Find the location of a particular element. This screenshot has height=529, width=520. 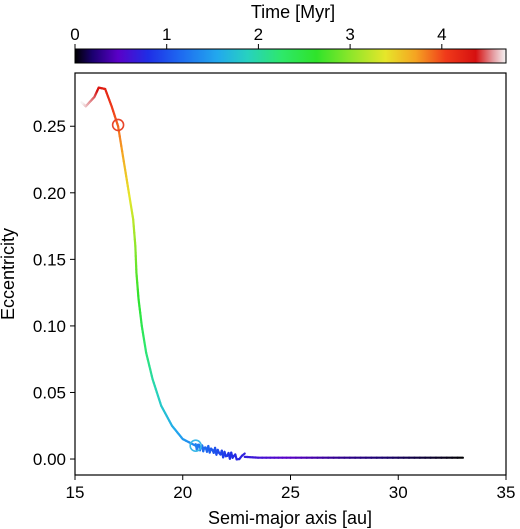

x-tick-label: 20 is located at coordinates (182, 492).